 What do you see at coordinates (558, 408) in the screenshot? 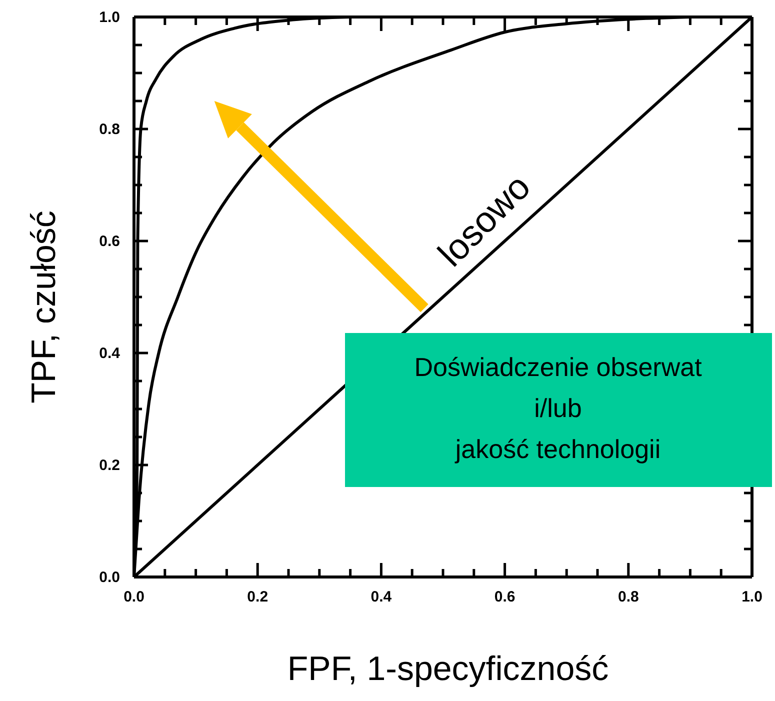
I see `annotation: Doświadczenie obserwat i/lub jakość technologii` at bounding box center [558, 408].